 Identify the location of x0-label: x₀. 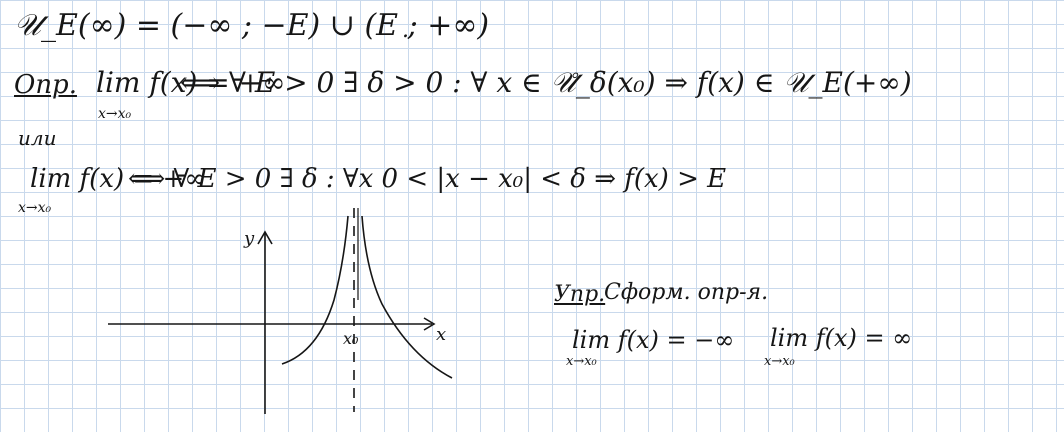
(351, 338).